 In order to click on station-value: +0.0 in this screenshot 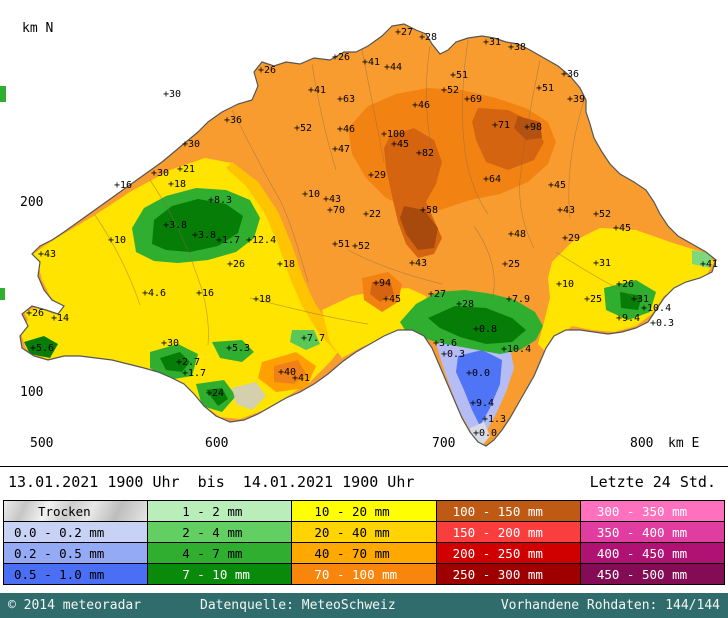, I will do `click(485, 433)`.